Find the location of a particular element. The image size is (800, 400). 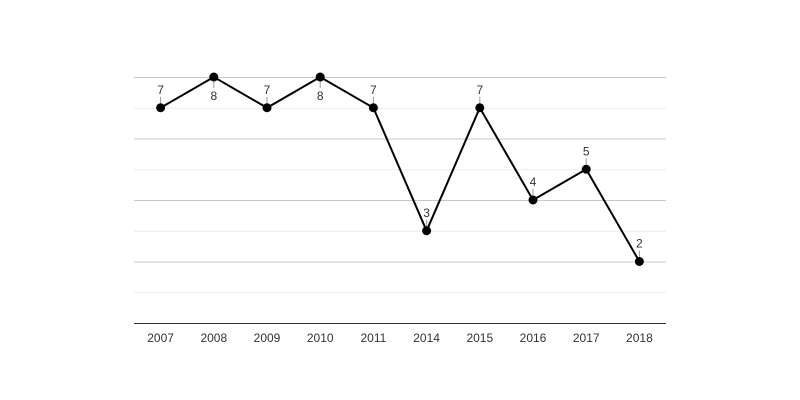

x-tick-label: 2017 is located at coordinates (586, 338).